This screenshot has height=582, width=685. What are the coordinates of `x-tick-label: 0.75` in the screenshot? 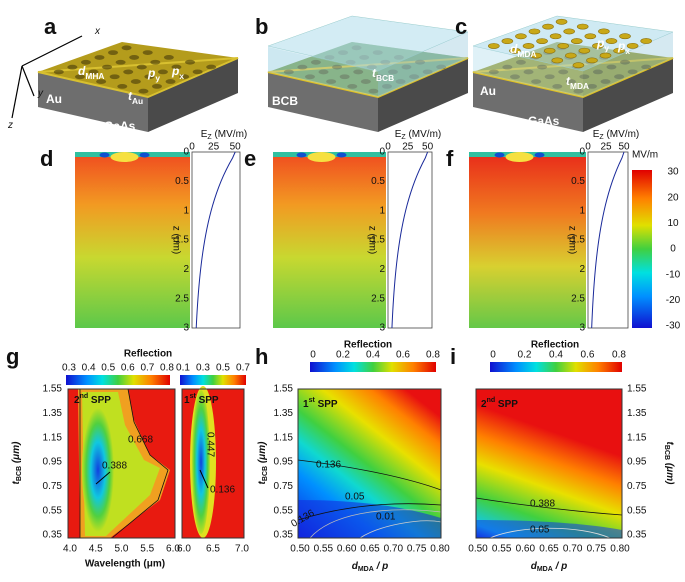 It's located at (597, 549).